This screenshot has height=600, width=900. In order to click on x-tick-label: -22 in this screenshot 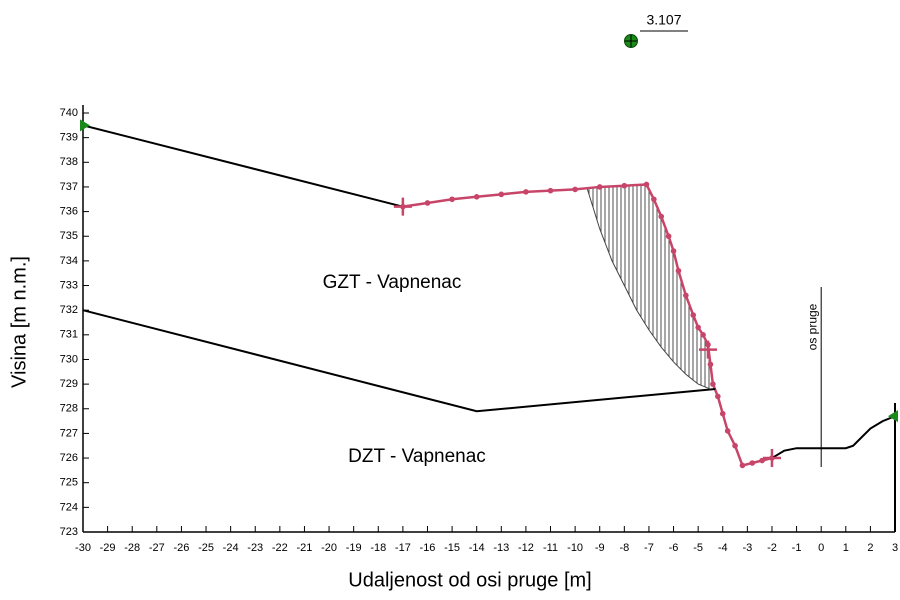, I will do `click(280, 548)`.